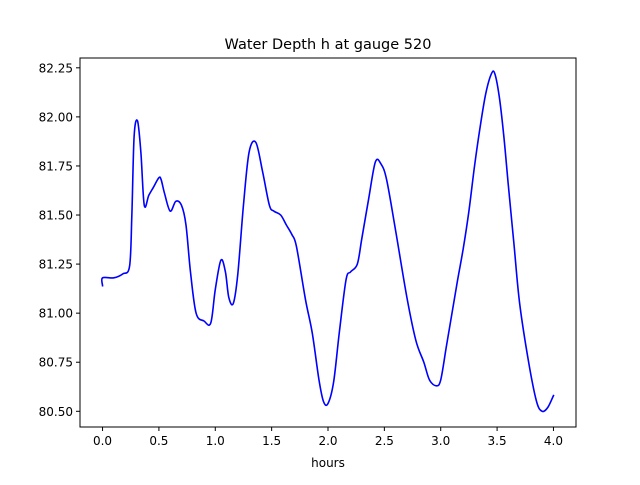  I want to click on y-tick-label: 80.75, so click(56, 363).